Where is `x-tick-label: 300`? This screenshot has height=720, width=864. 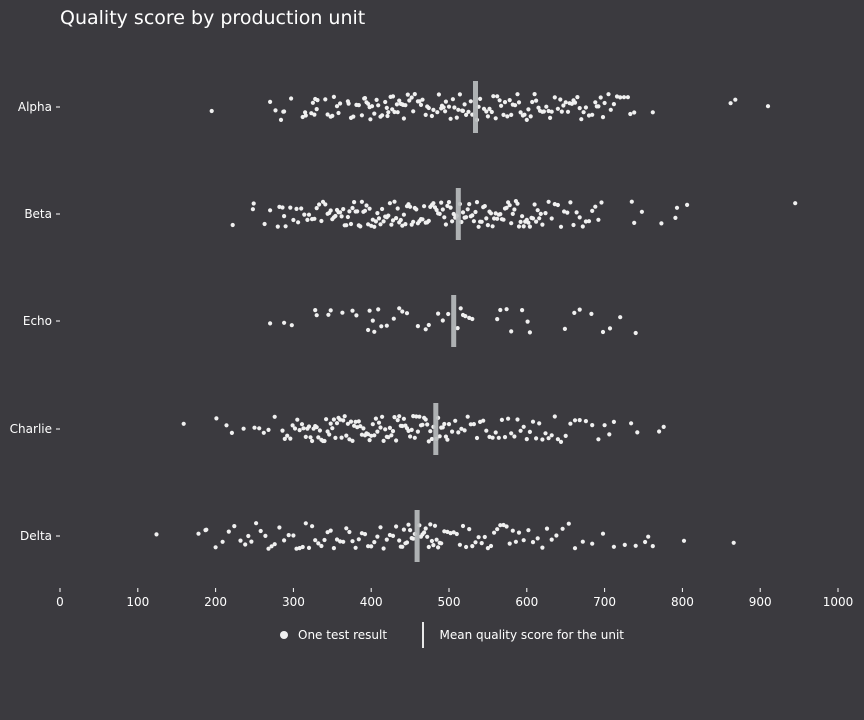
x-tick-label: 300 is located at coordinates (293, 602).